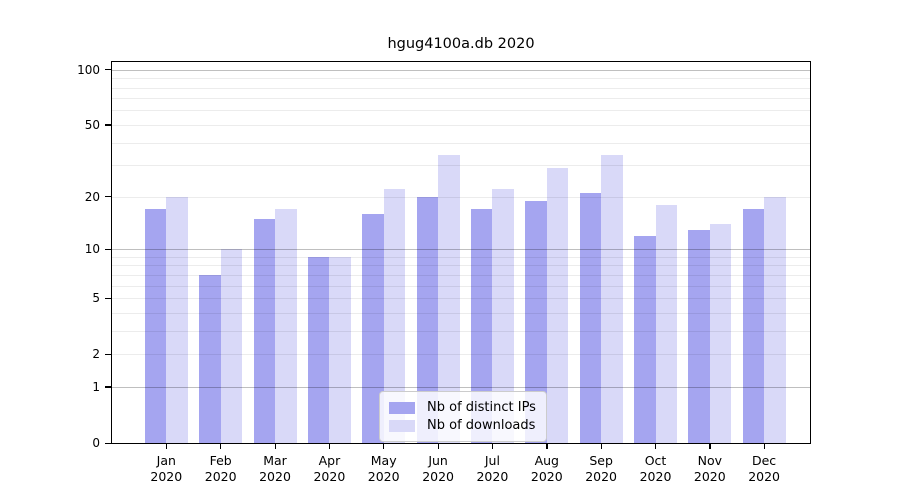 This screenshot has width=900, height=500. I want to click on legend-item-downloads: Nb of downloads, so click(463, 425).